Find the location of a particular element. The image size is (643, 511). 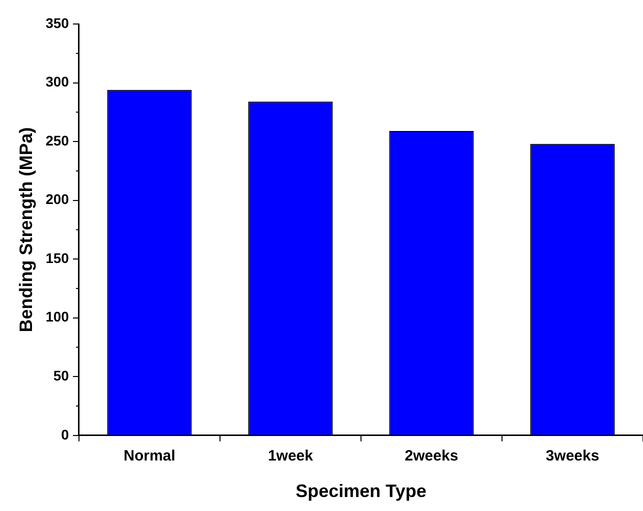

x-axis-title: Specimen Type is located at coordinates (361, 491).